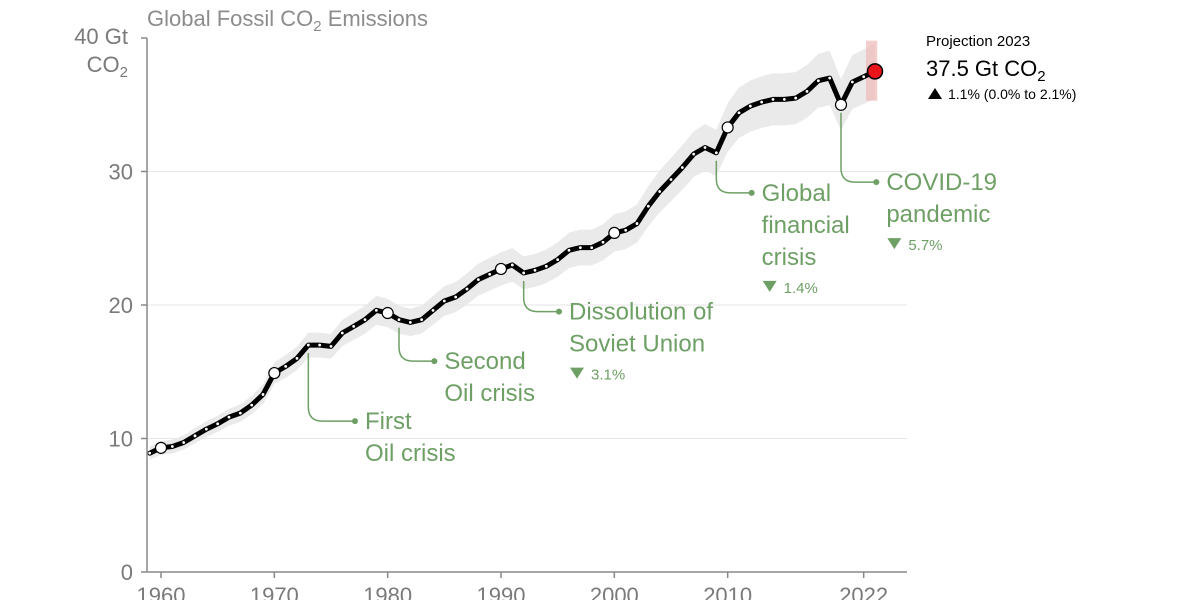 The width and height of the screenshot is (1200, 600). Describe the element at coordinates (127, 572) in the screenshot. I see `y-tick-label: 0` at that location.